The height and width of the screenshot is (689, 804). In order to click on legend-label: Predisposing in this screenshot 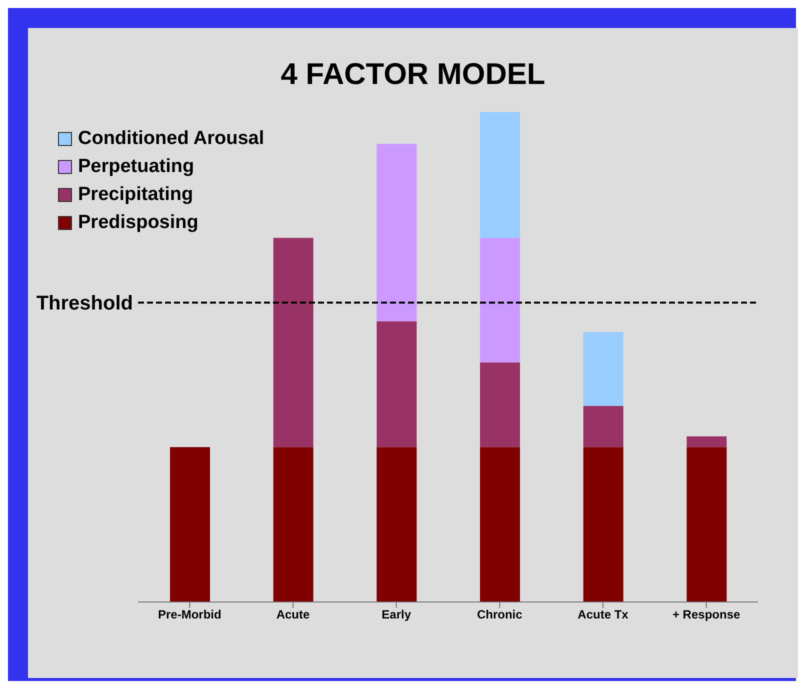, I will do `click(138, 223)`.